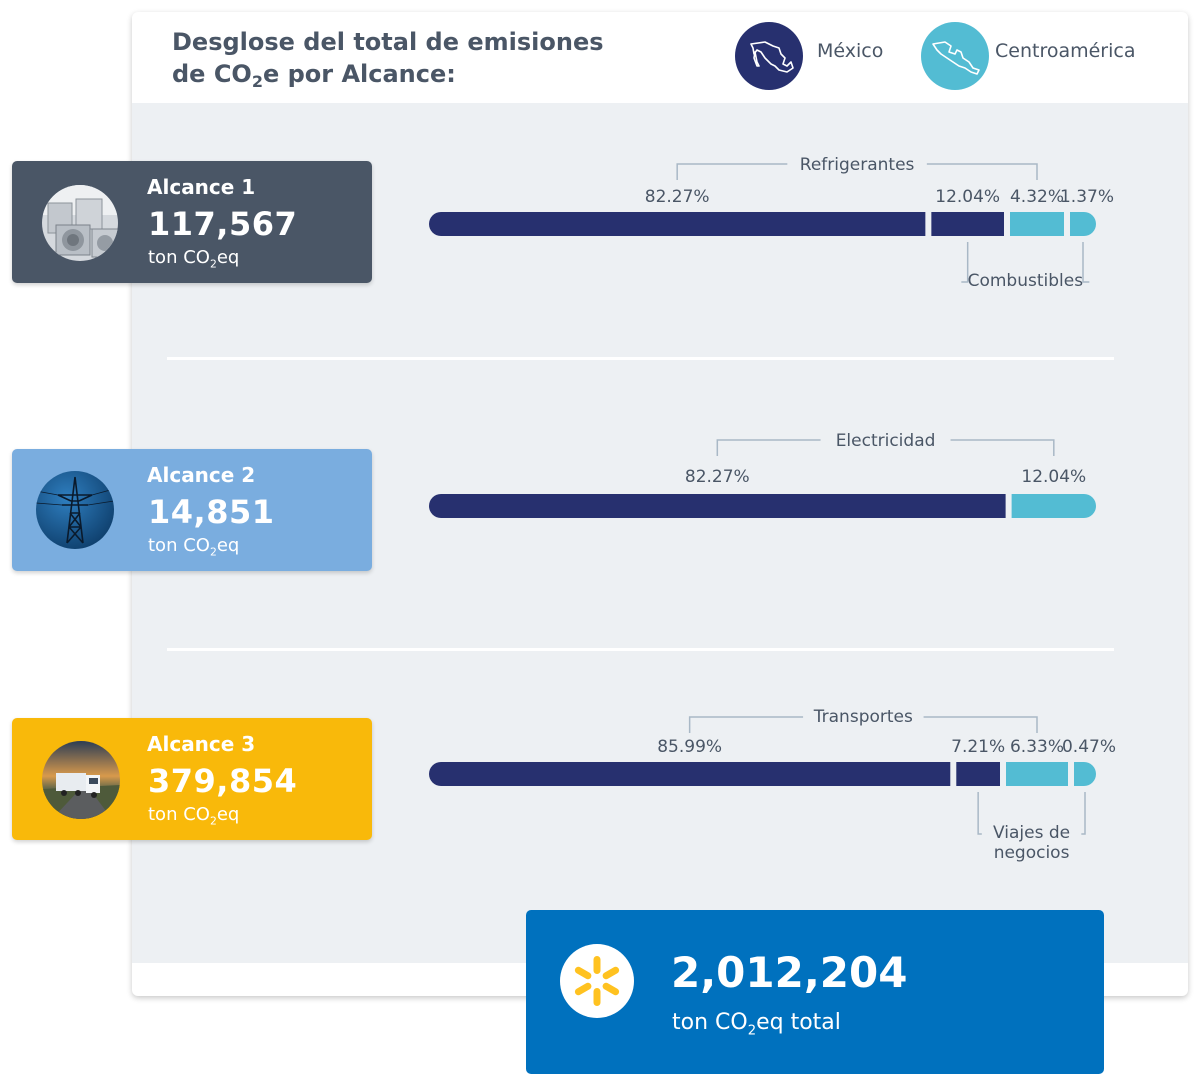  I want to click on chart-title-part-b: e por Alcance:, so click(359, 74).